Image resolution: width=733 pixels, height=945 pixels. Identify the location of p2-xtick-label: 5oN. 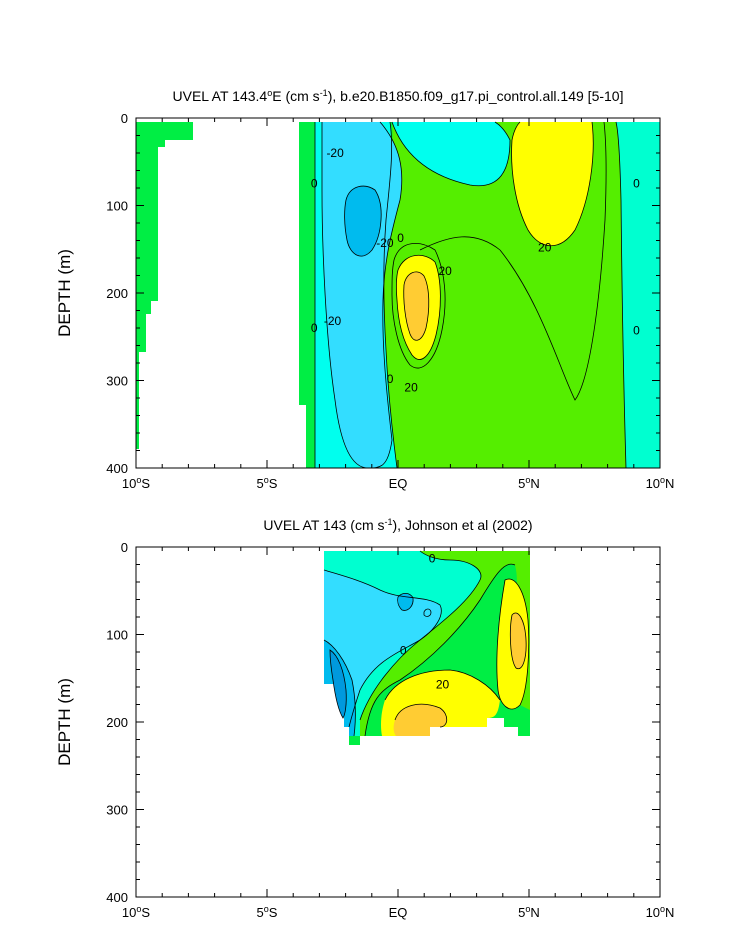
(529, 912).